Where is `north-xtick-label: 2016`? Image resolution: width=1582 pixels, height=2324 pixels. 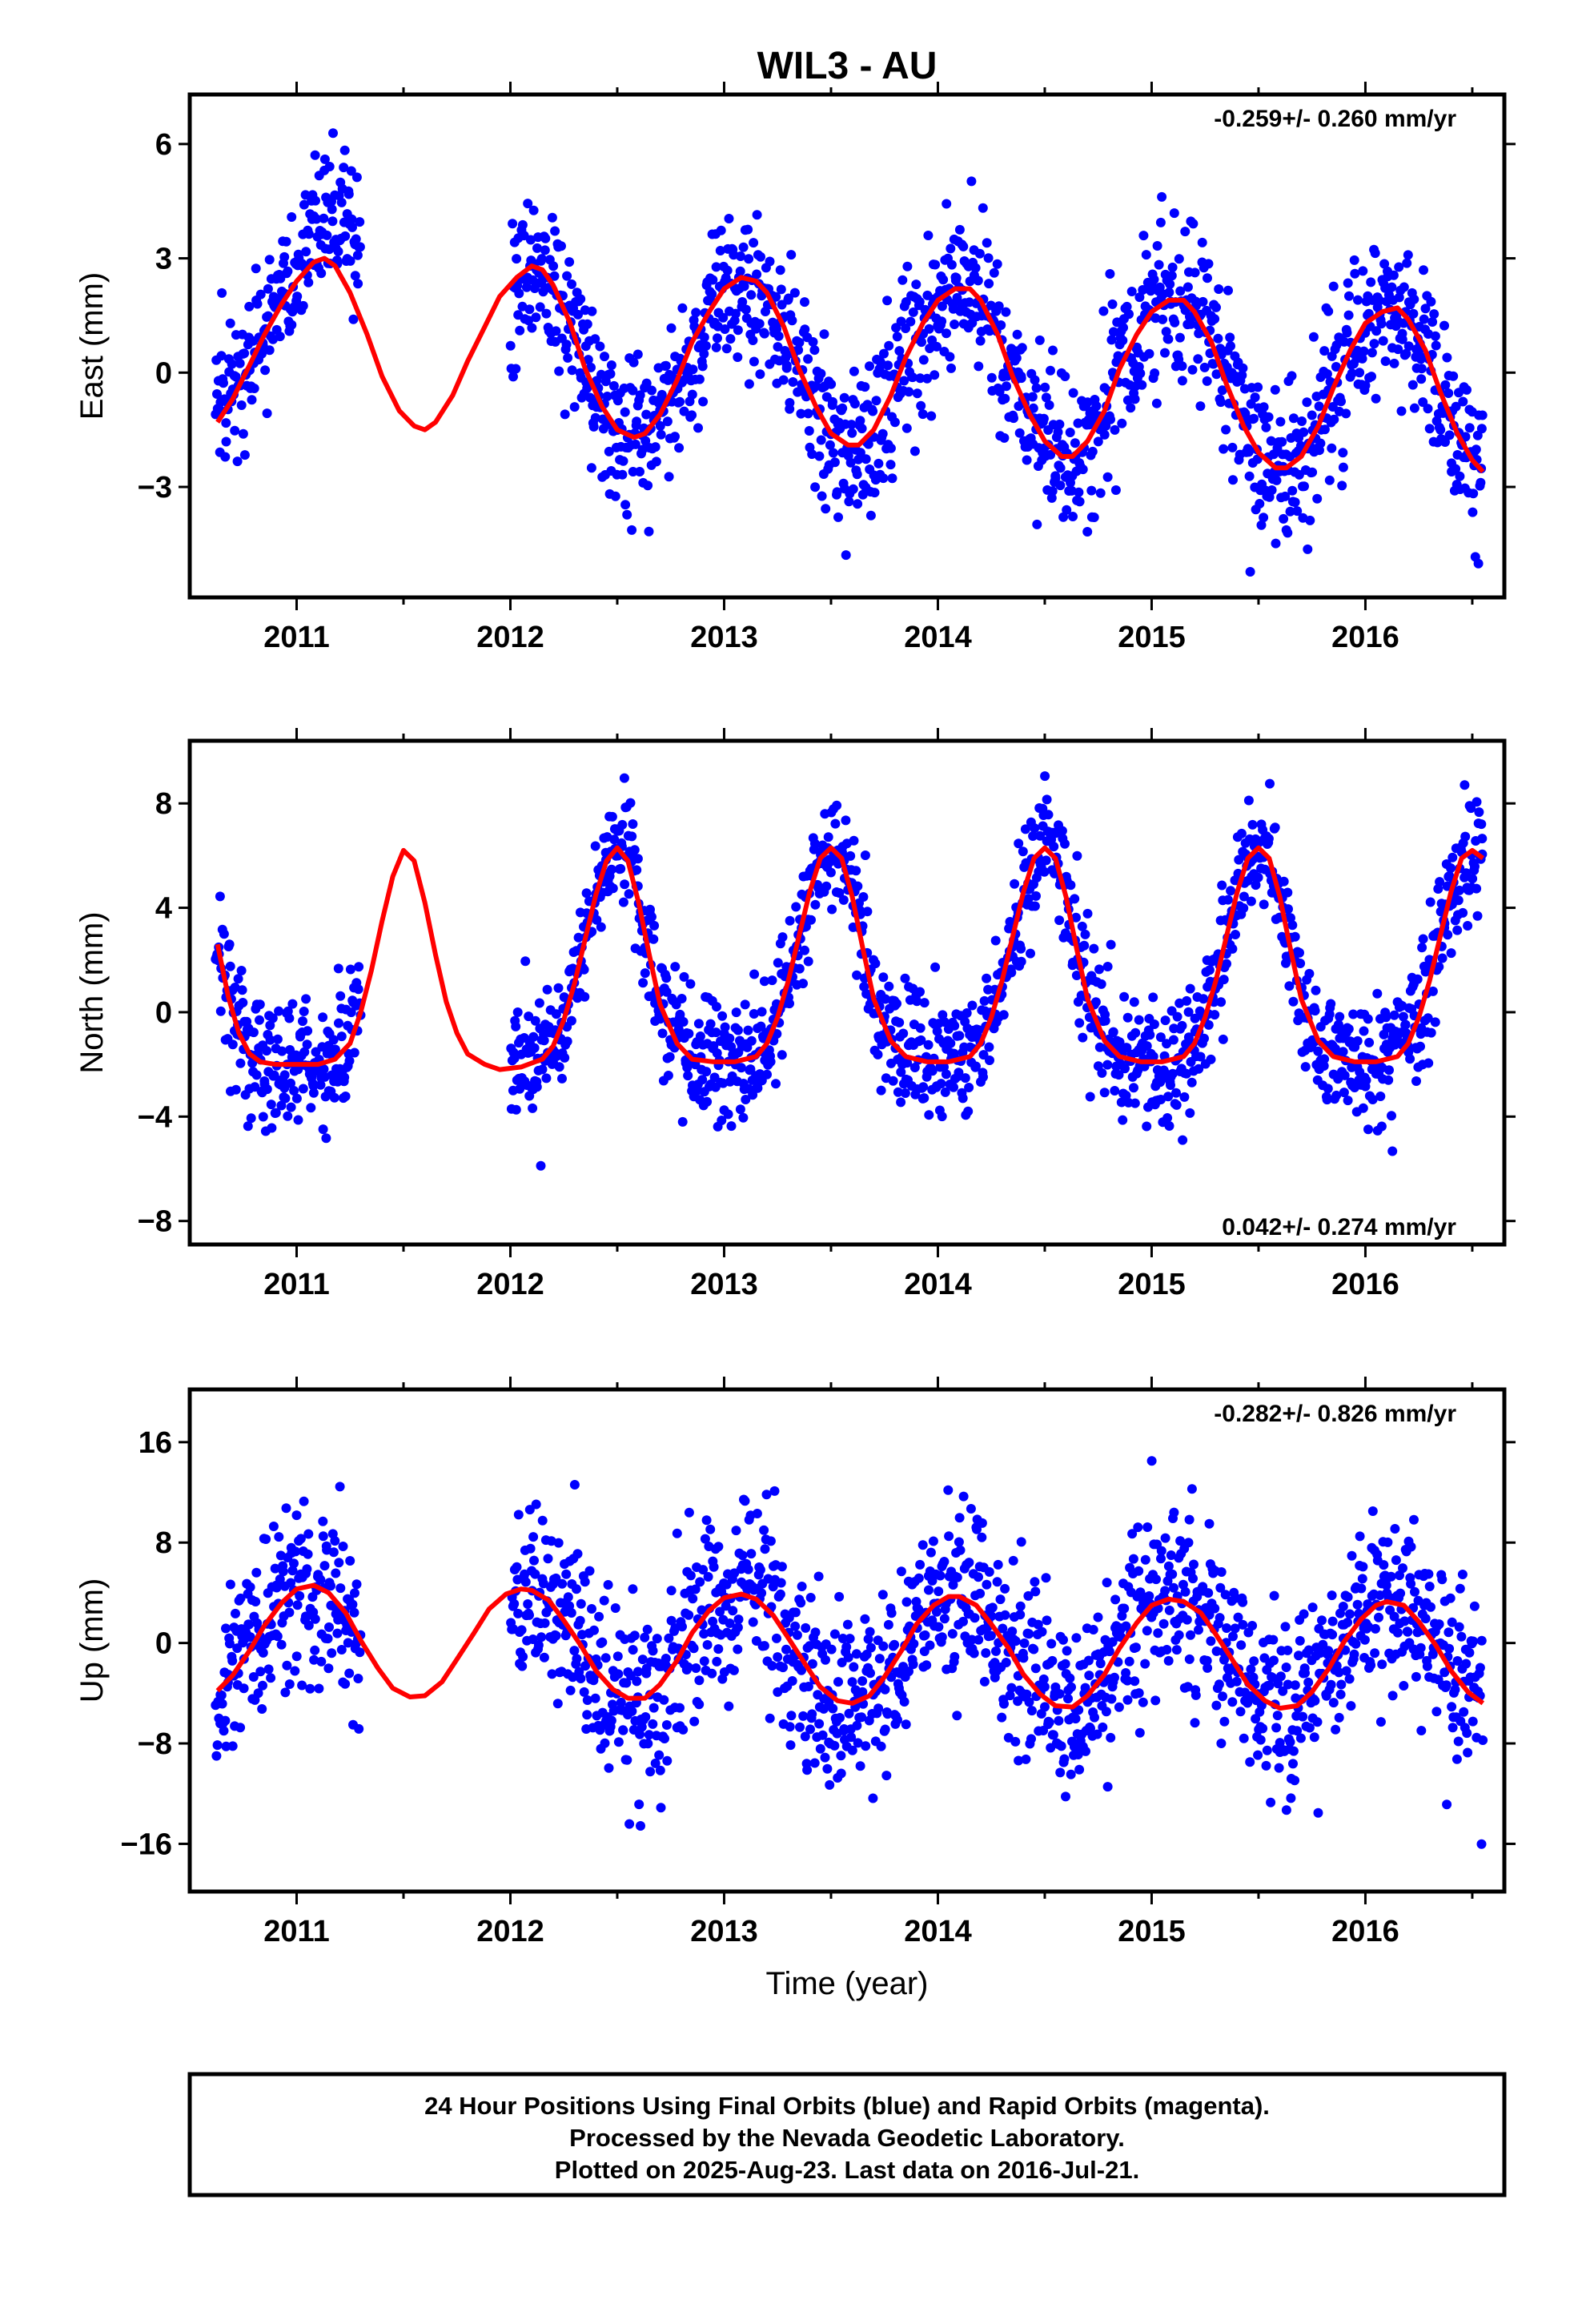 north-xtick-label: 2016 is located at coordinates (1365, 1284).